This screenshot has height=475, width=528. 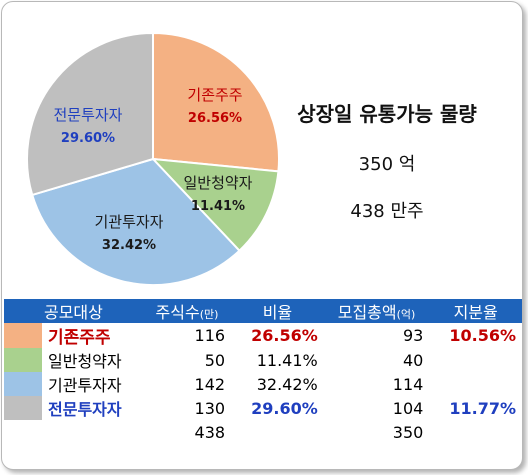 I want to click on slice-name-label: 전문투자자, so click(x=87, y=115).